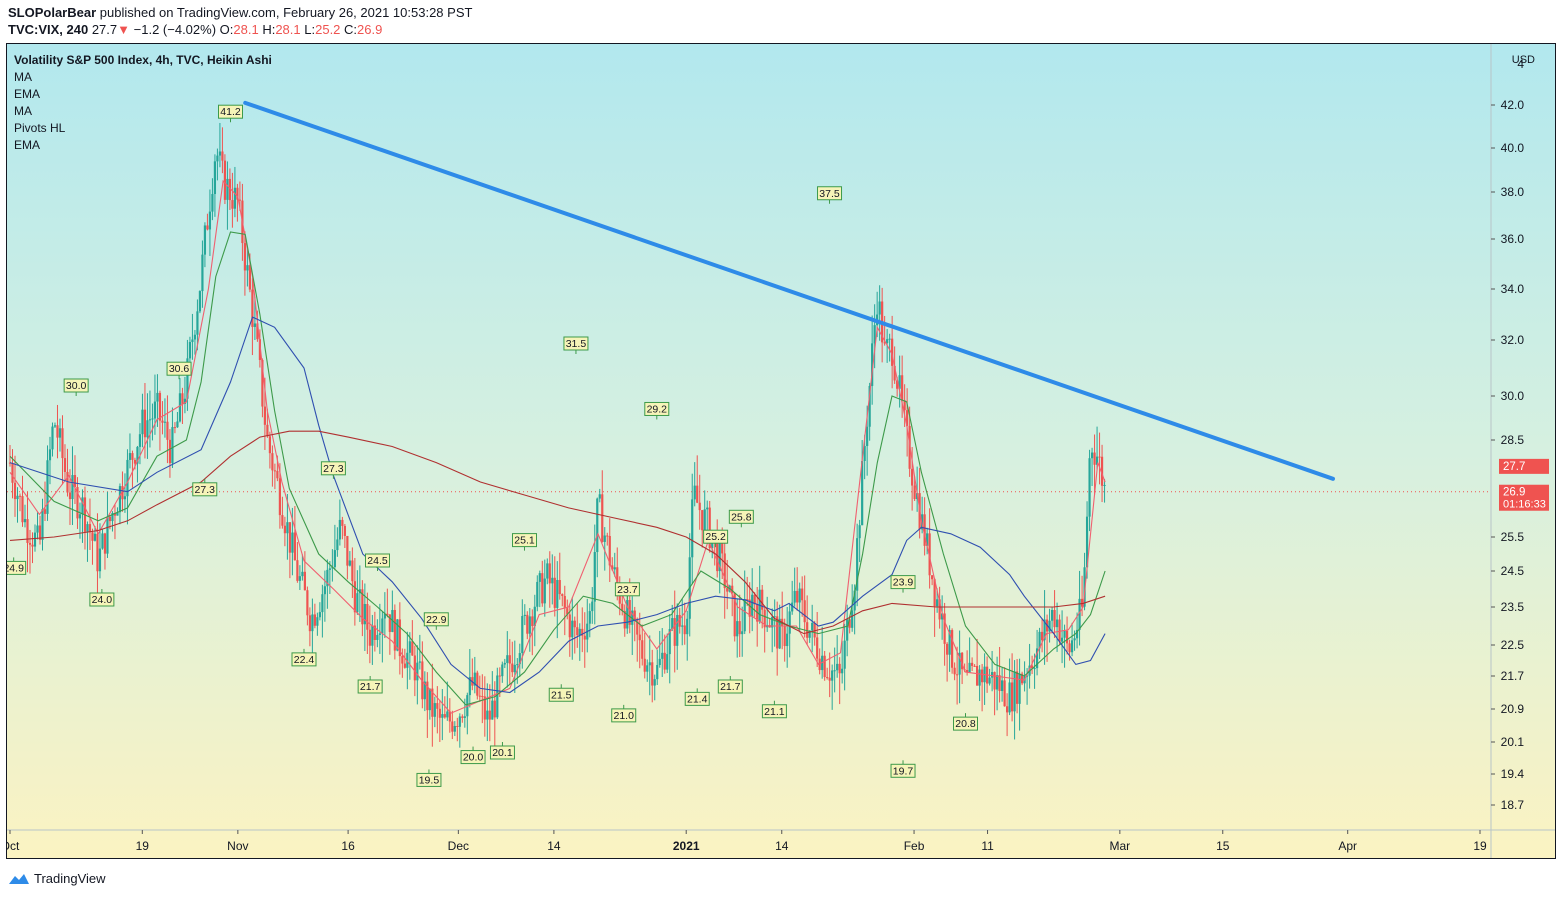 The width and height of the screenshot is (1563, 897). I want to click on pivot-label: 20.0, so click(473, 758).